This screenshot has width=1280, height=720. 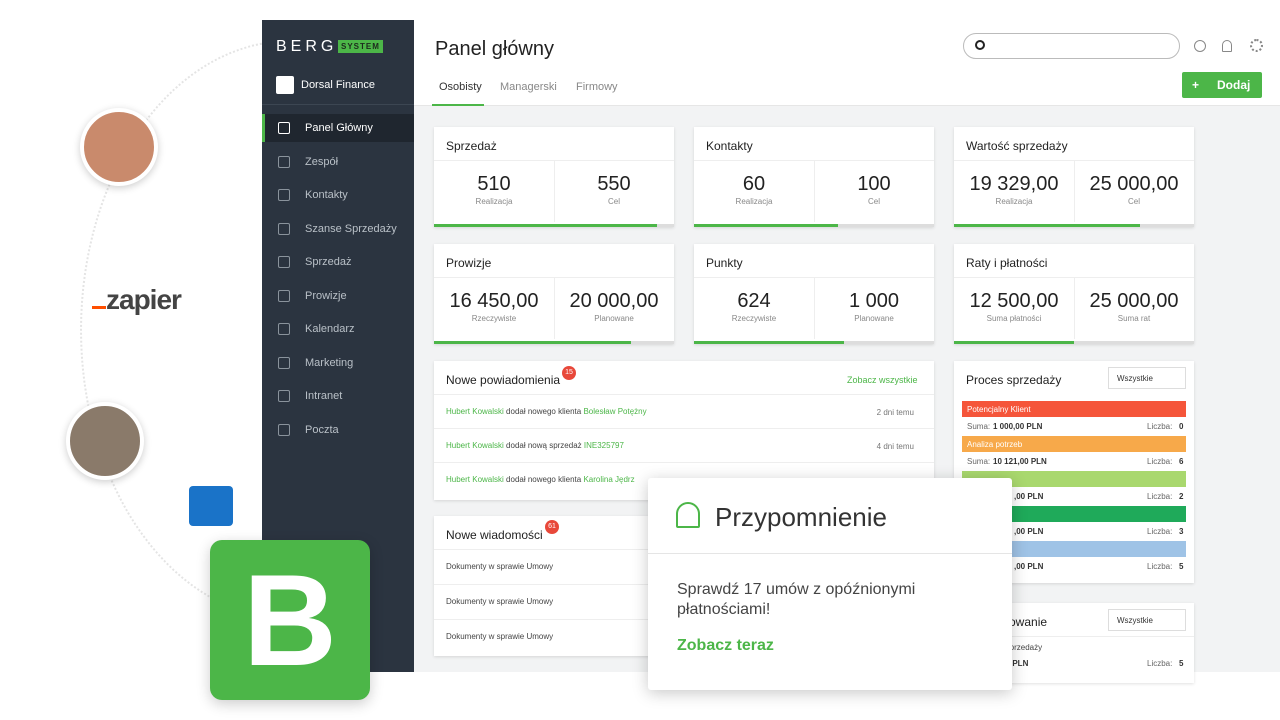 What do you see at coordinates (528, 87) in the screenshot?
I see `tab: Managerski` at bounding box center [528, 87].